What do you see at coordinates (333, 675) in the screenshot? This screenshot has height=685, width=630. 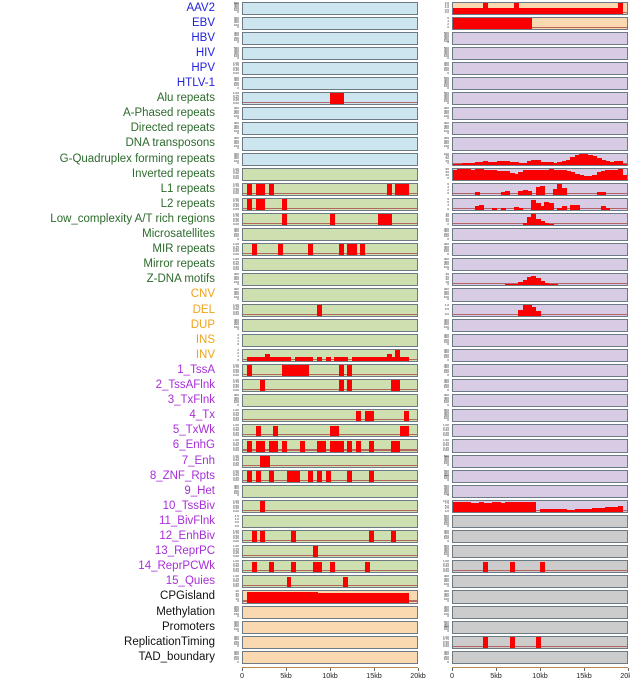 I see `left-panel-x-axis: 0 5kb 10kb 15kb 20kb` at bounding box center [333, 675].